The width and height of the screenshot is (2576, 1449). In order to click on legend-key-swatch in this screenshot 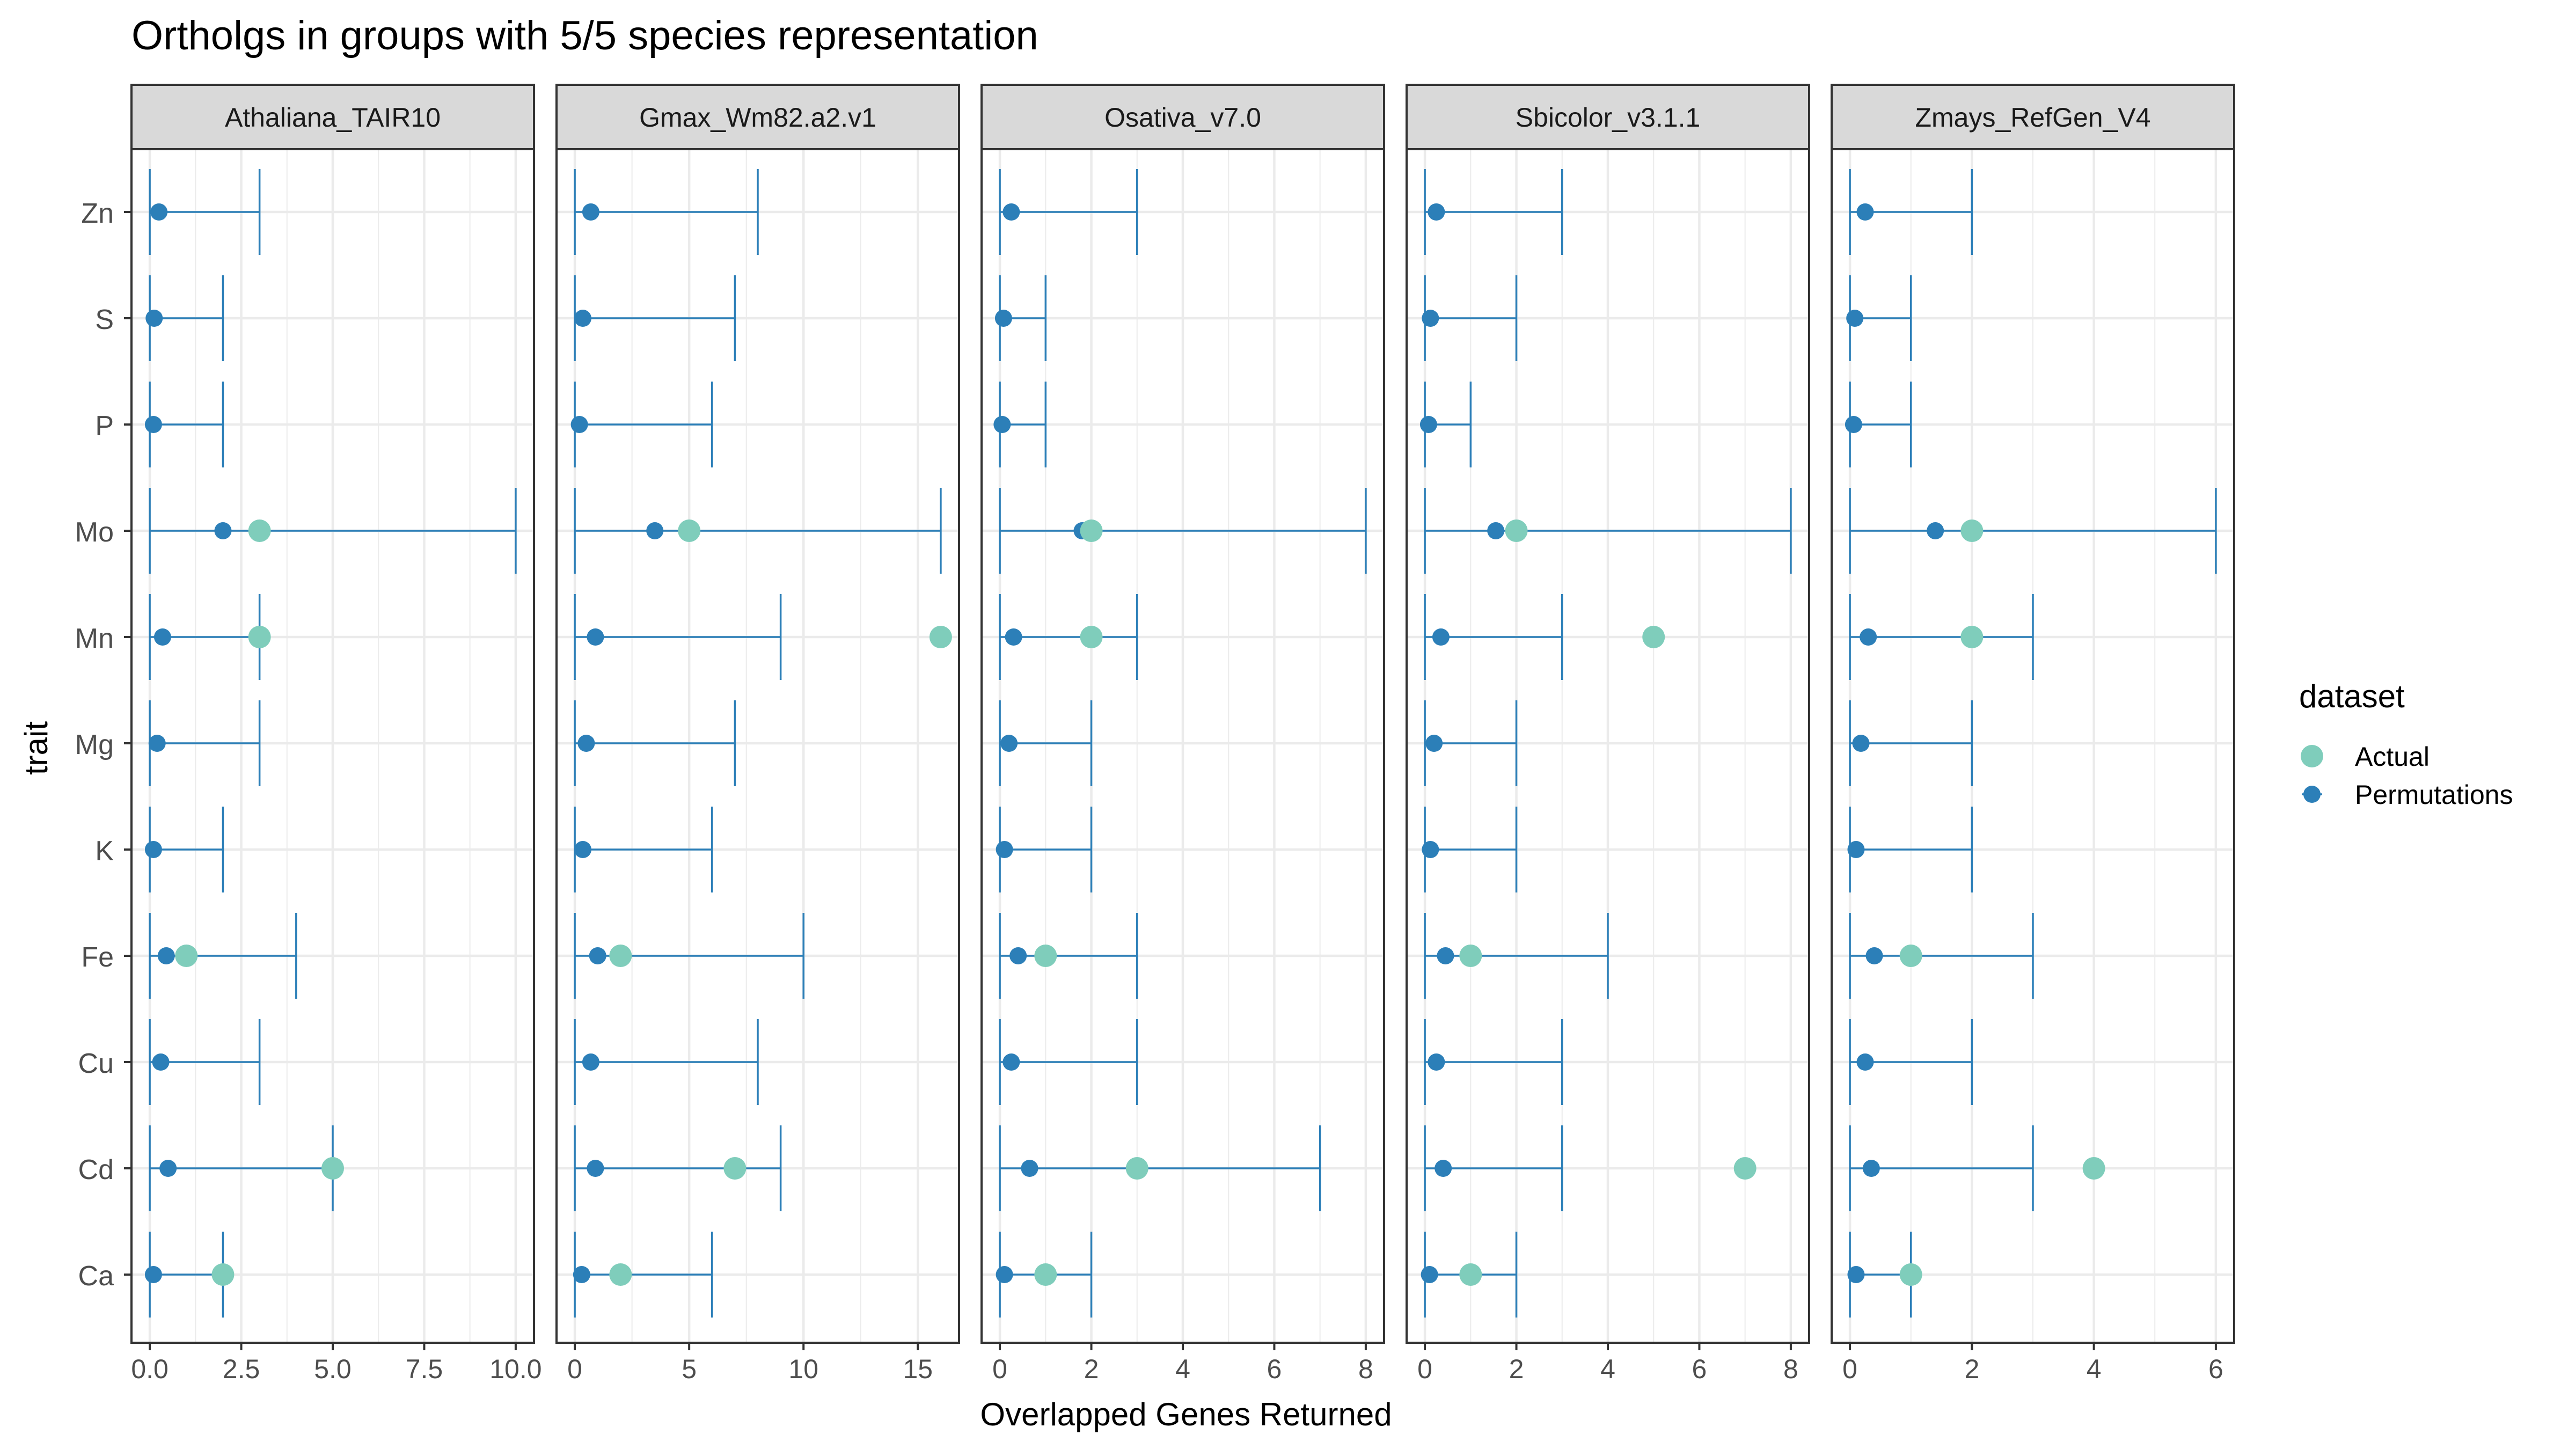, I will do `click(2312, 756)`.